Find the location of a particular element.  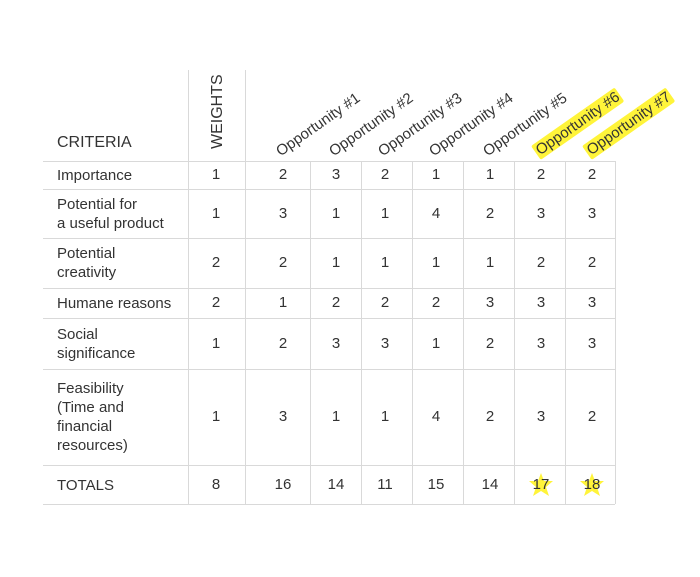

criteria-line: Importance is located at coordinates (95, 175).